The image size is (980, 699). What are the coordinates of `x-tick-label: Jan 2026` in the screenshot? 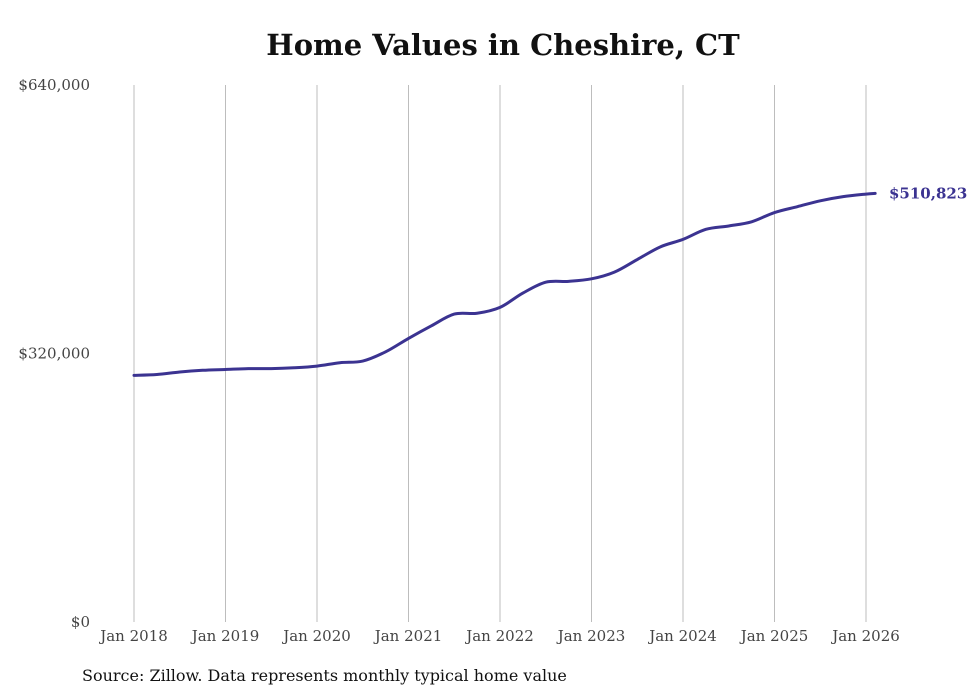 It's located at (865, 636).